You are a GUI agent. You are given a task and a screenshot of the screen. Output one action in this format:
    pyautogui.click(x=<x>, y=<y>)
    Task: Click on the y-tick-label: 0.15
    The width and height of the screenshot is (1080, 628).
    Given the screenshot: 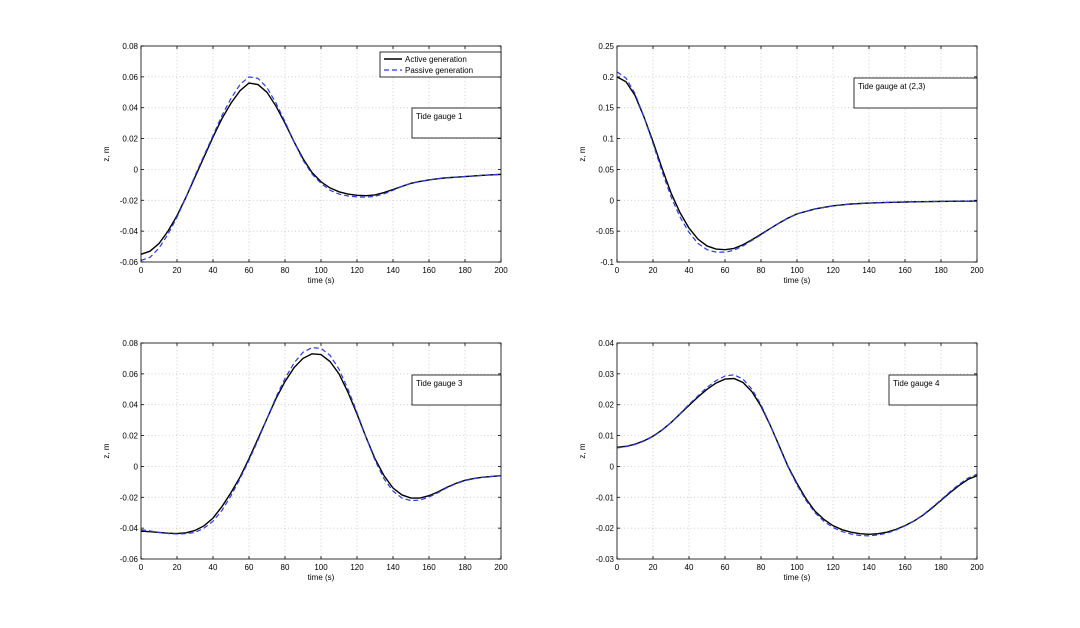 What is the action you would take?
    pyautogui.click(x=606, y=108)
    